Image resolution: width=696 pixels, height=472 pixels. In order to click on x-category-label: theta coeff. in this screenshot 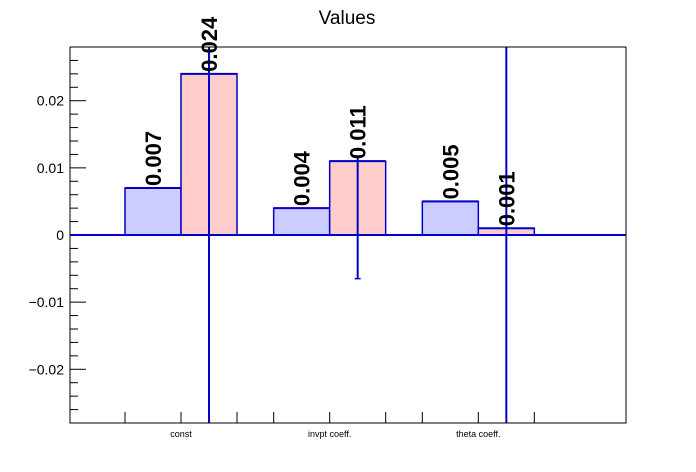, I will do `click(478, 434)`.